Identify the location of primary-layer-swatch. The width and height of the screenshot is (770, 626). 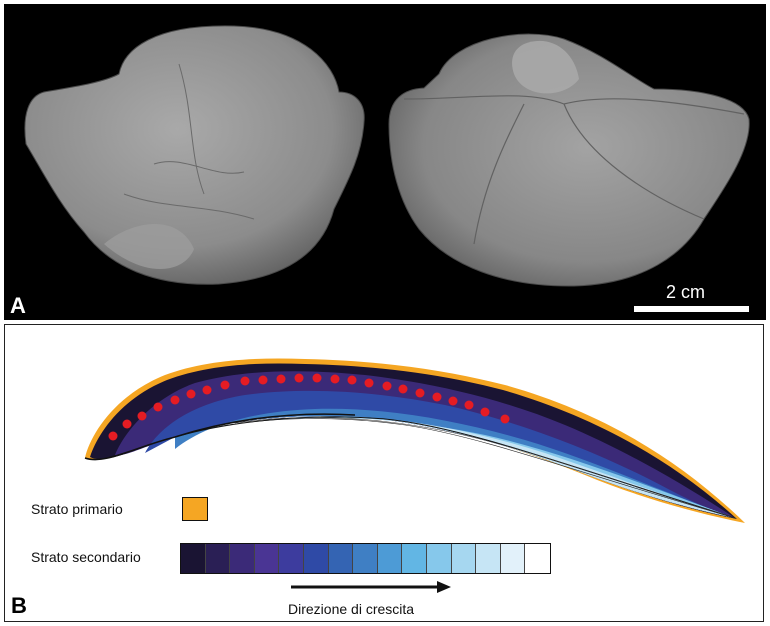
(195, 509).